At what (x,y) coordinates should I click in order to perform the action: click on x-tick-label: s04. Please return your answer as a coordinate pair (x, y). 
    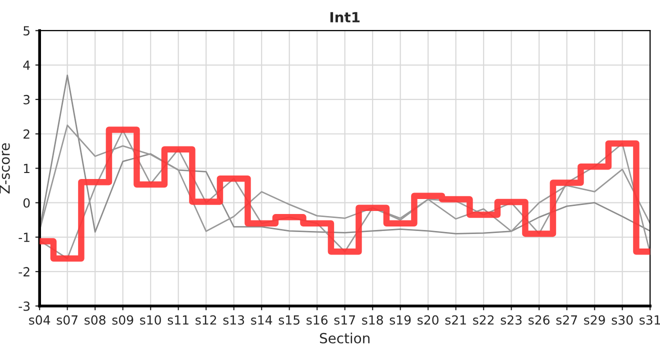
    Looking at the image, I should click on (39, 320).